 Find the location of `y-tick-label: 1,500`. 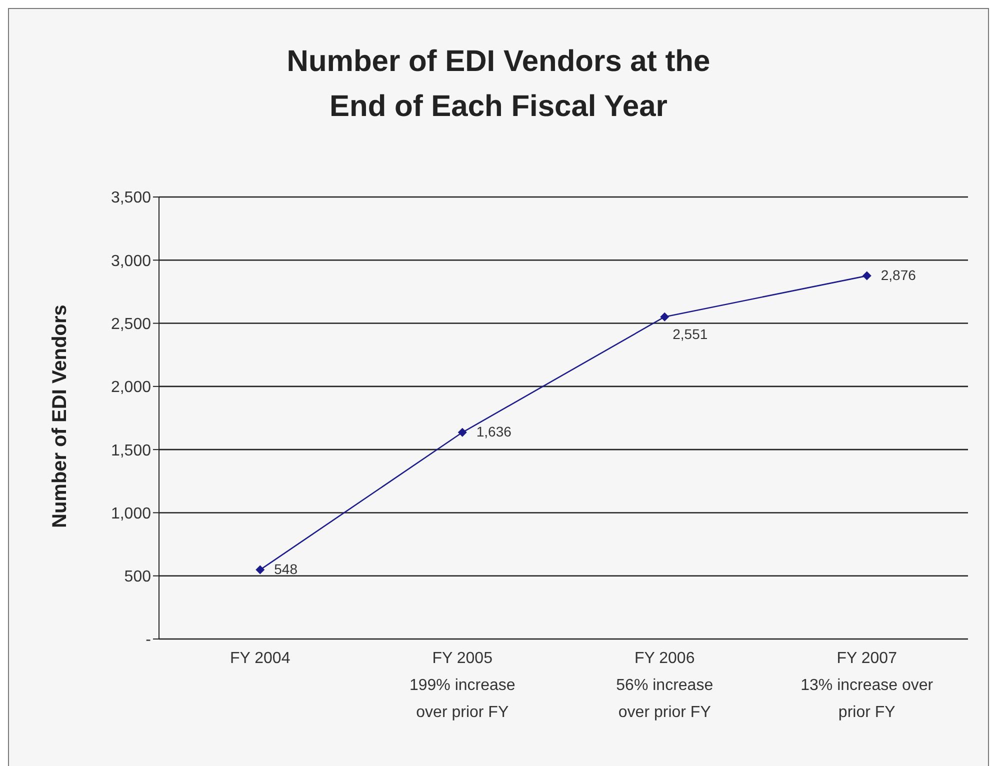

y-tick-label: 1,500 is located at coordinates (131, 451).